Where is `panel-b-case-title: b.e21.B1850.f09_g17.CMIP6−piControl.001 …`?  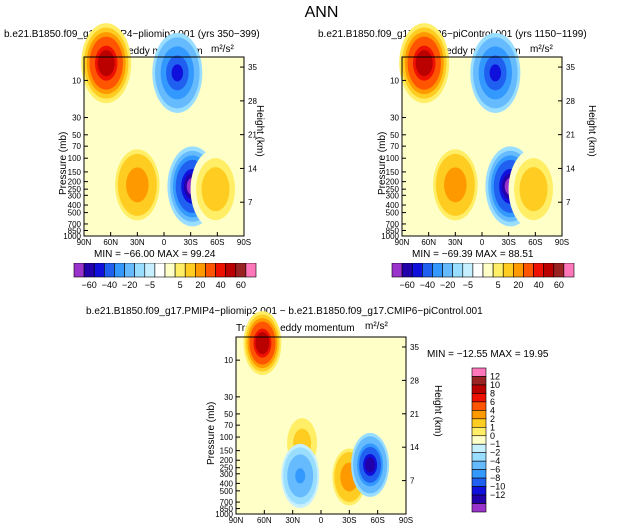
panel-b-case-title: b.e21.B1850.f09_g17.CMIP6−piControl.001 … is located at coordinates (452, 34).